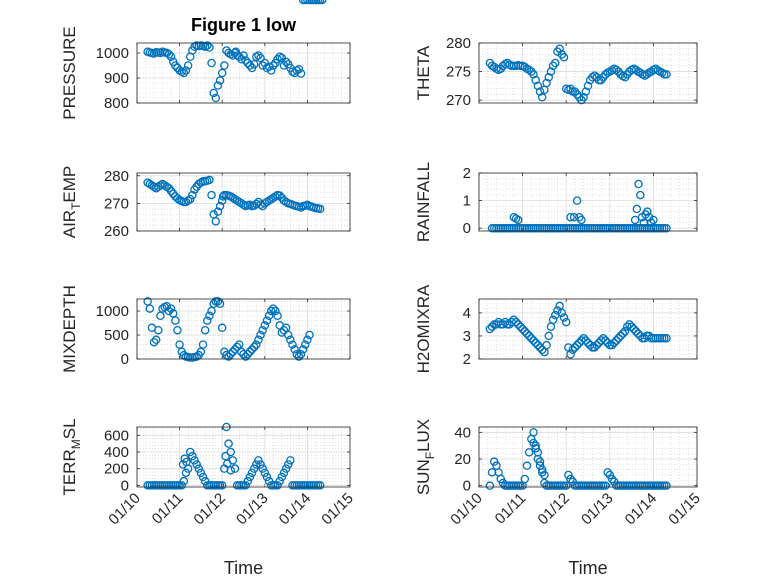 The height and width of the screenshot is (583, 778). Describe the element at coordinates (587, 568) in the screenshot. I see `x-axis-label: Time` at that location.